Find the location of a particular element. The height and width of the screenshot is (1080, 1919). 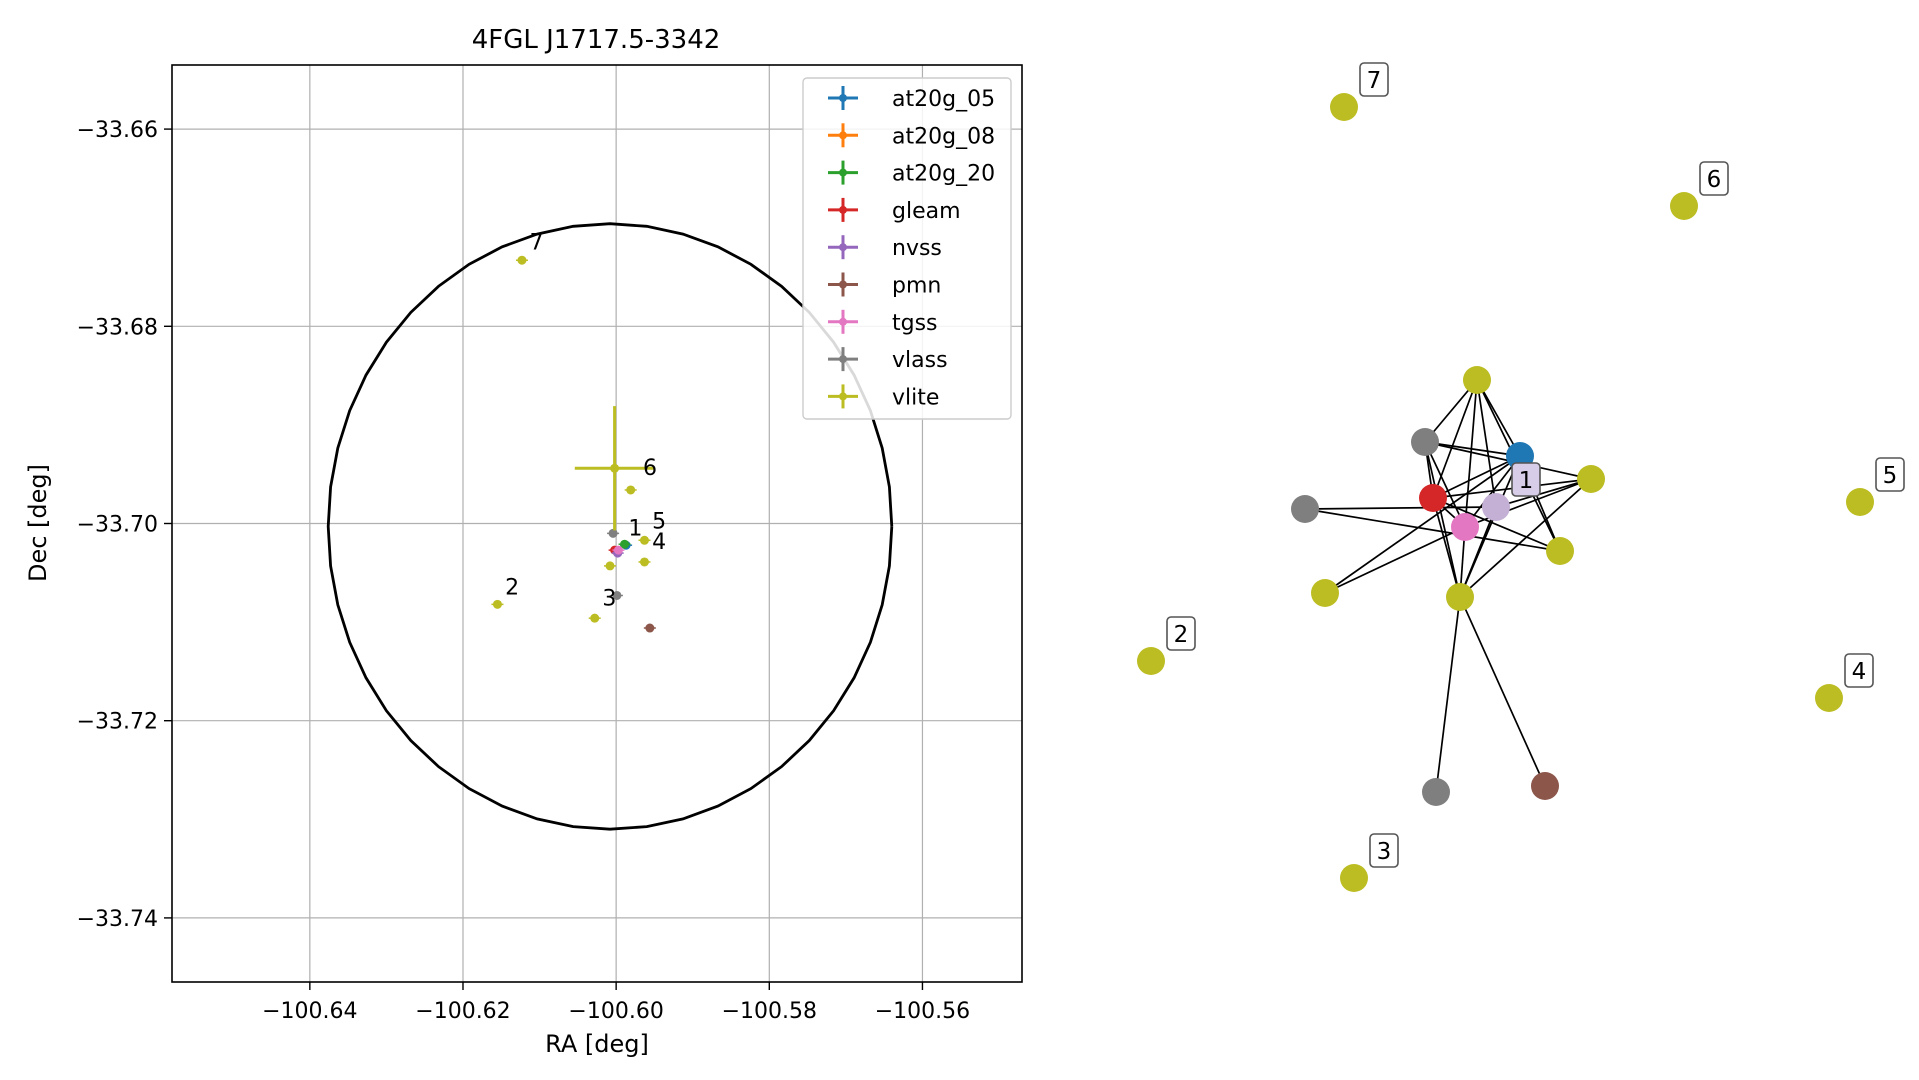

legend-label: at20g_05 is located at coordinates (943, 99).